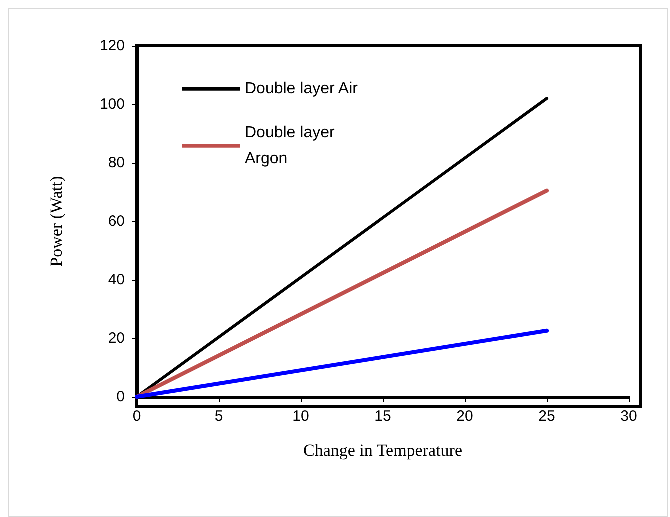 This screenshot has height=517, width=670. What do you see at coordinates (137, 416) in the screenshot?
I see `x-tick-label: 0` at bounding box center [137, 416].